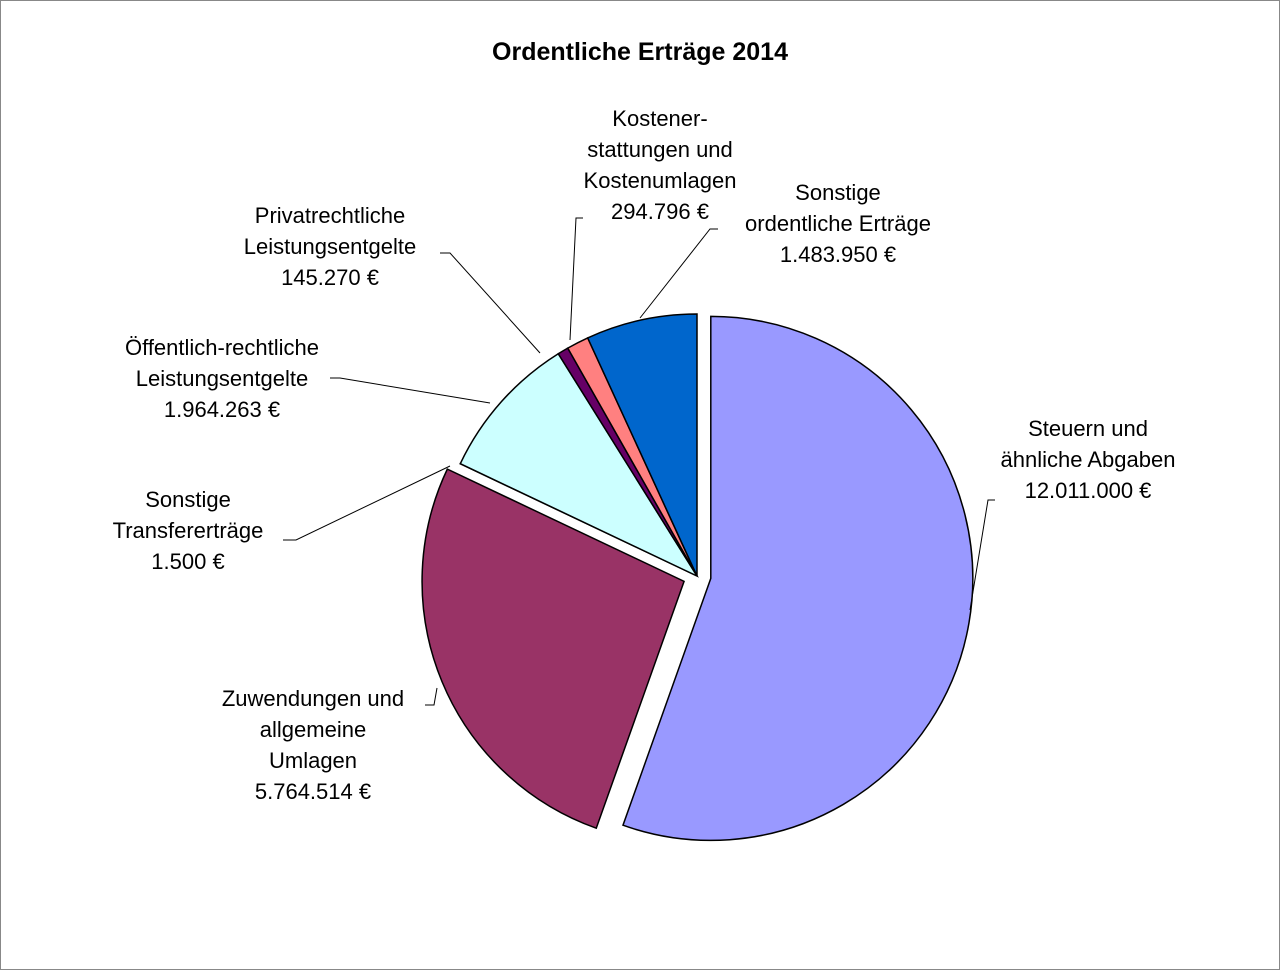 The height and width of the screenshot is (970, 1280). I want to click on category-label: Steuern und ähnliche Abgaben, so click(1088, 444).